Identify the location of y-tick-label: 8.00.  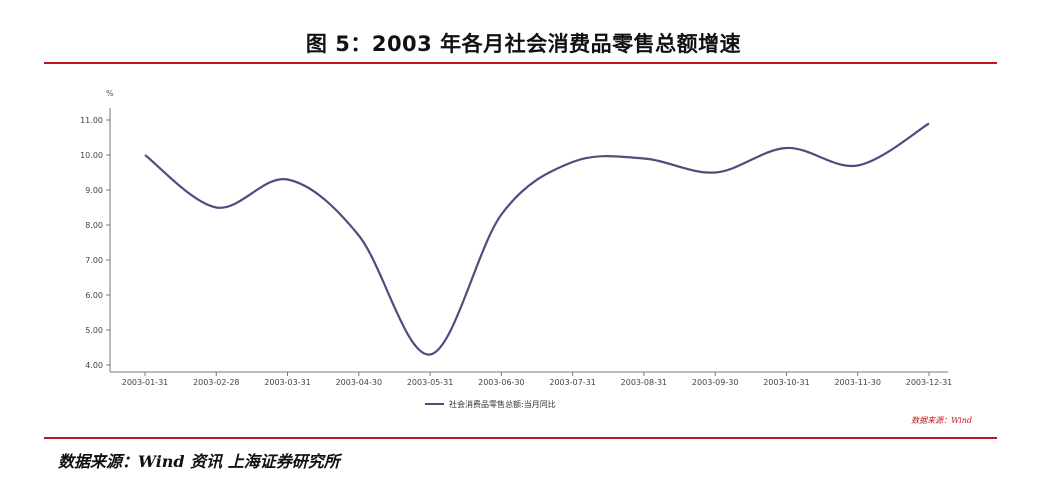
(94, 225).